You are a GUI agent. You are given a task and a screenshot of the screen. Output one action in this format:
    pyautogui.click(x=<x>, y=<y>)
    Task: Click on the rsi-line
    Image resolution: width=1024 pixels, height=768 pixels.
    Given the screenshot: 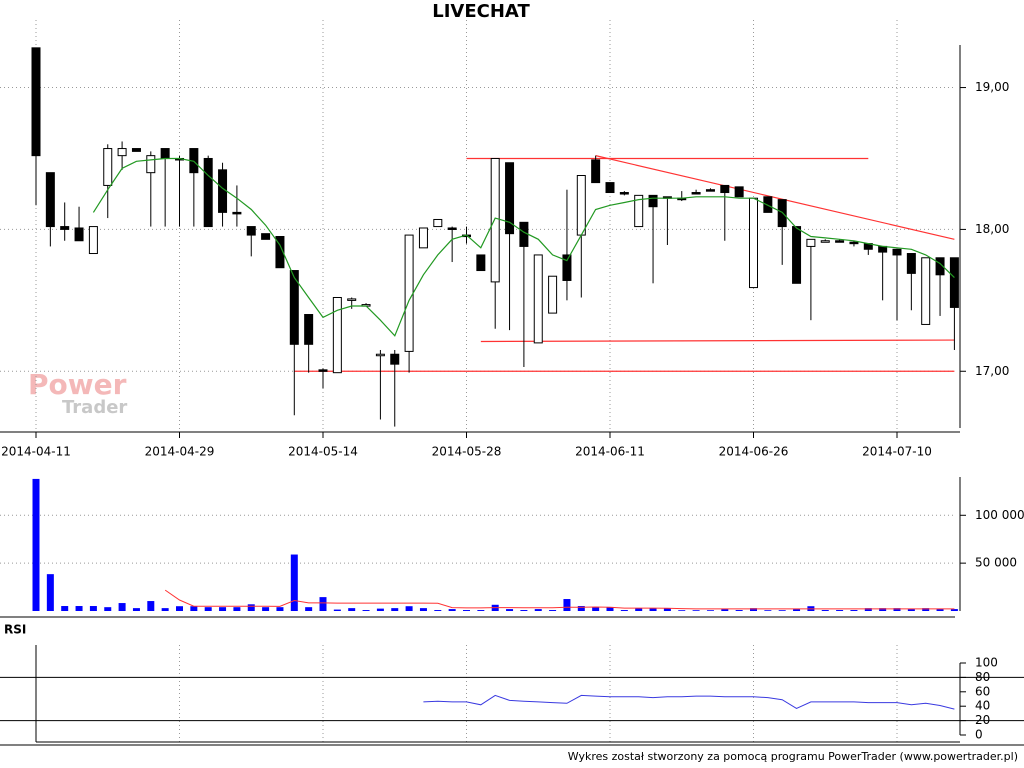 What is the action you would take?
    pyautogui.click(x=689, y=702)
    